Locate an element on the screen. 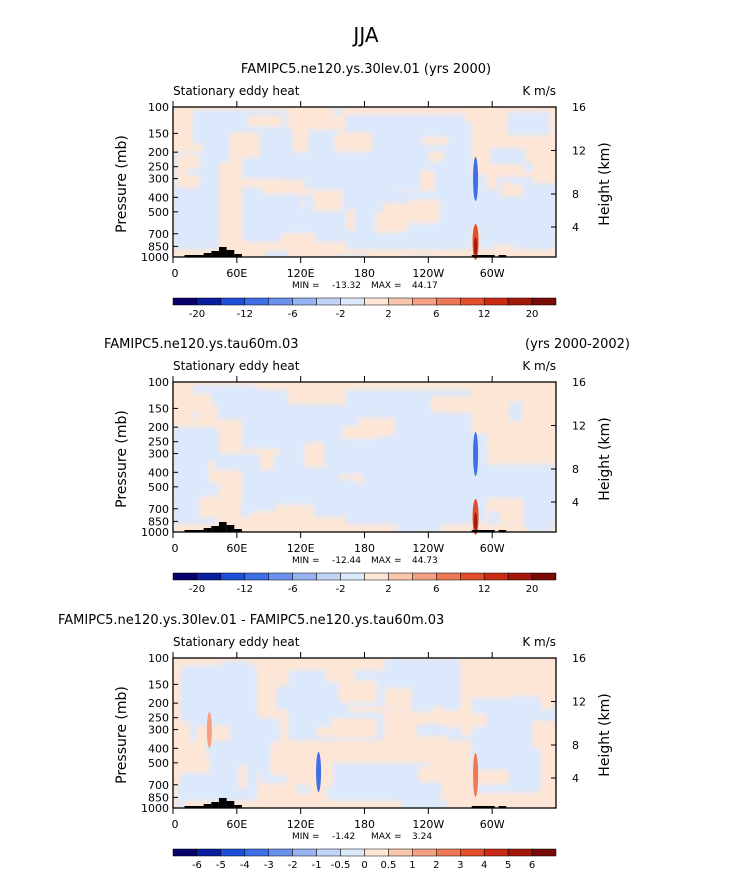  stat-max-value: 44.17 is located at coordinates (425, 286).